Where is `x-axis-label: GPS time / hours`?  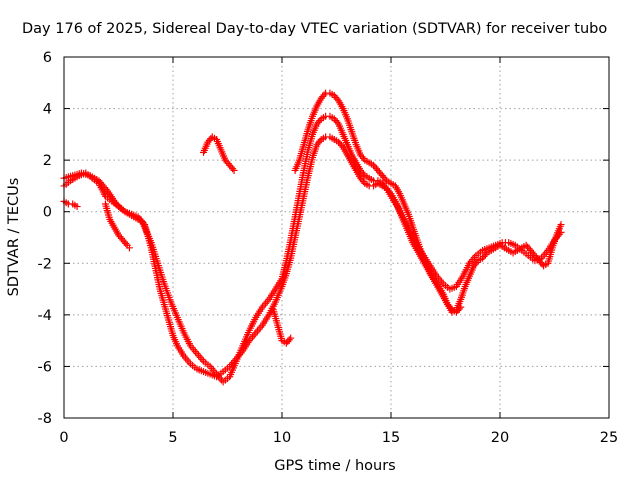 x-axis-label: GPS time / hours is located at coordinates (334, 466).